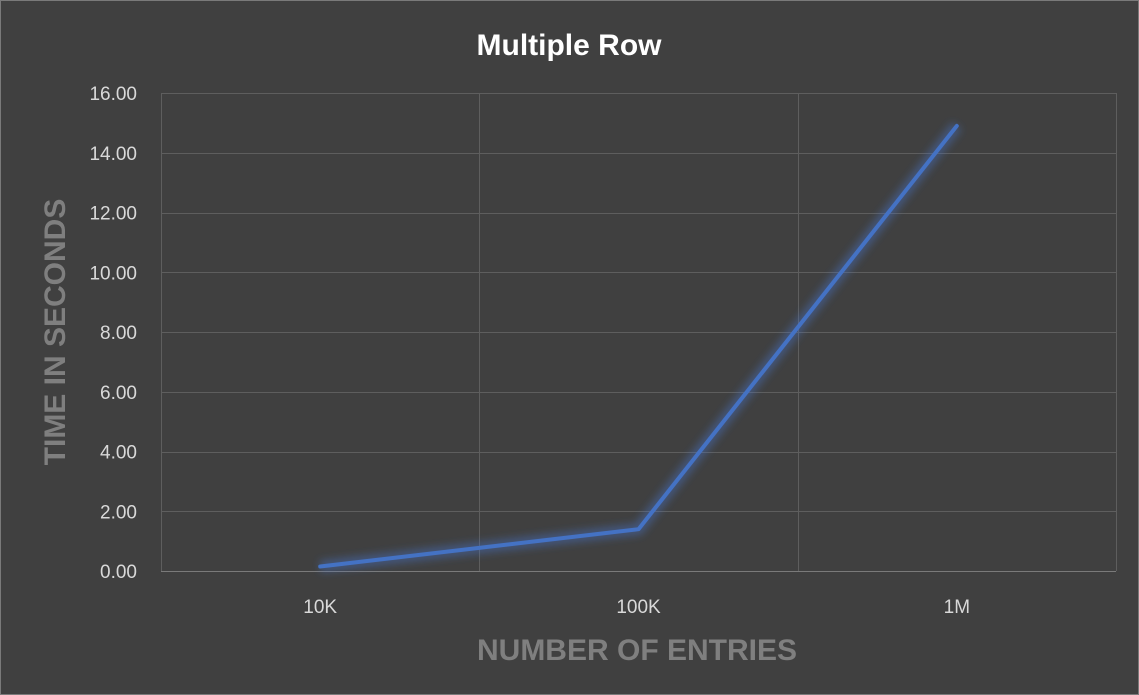  What do you see at coordinates (118, 333) in the screenshot?
I see `y-tick-label: 8.00` at bounding box center [118, 333].